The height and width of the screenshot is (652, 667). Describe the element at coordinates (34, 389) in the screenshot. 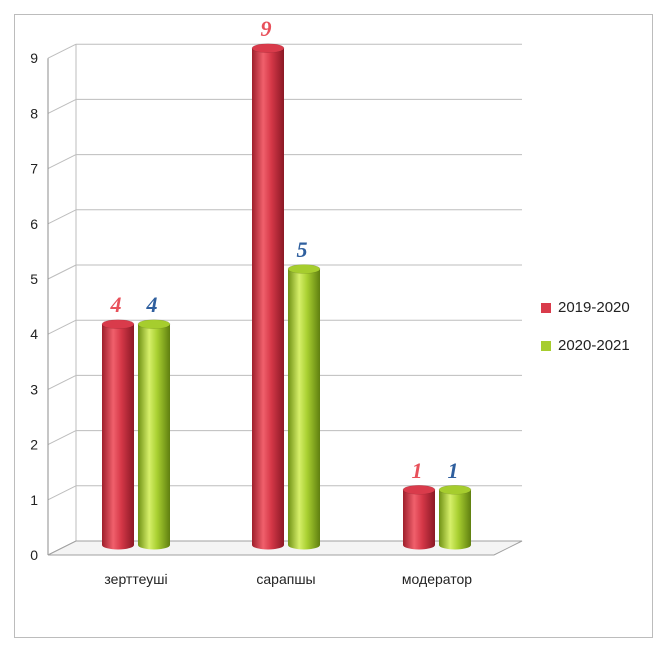

I see `y-tick-label: 3` at that location.